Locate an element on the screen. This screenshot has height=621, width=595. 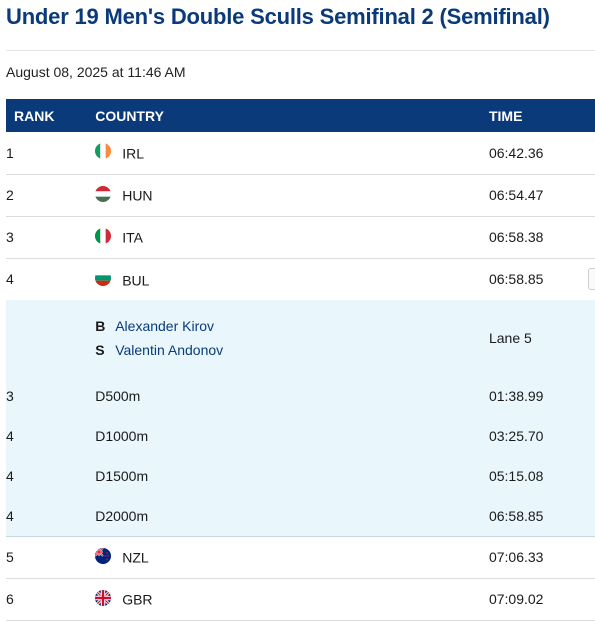
athlete-link: Valentin Andonov is located at coordinates (169, 350).